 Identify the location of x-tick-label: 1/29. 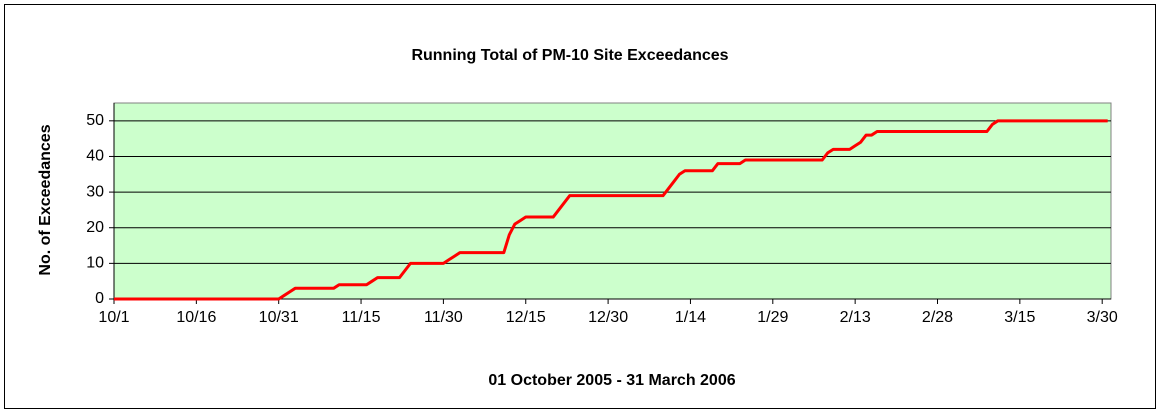
(772, 317).